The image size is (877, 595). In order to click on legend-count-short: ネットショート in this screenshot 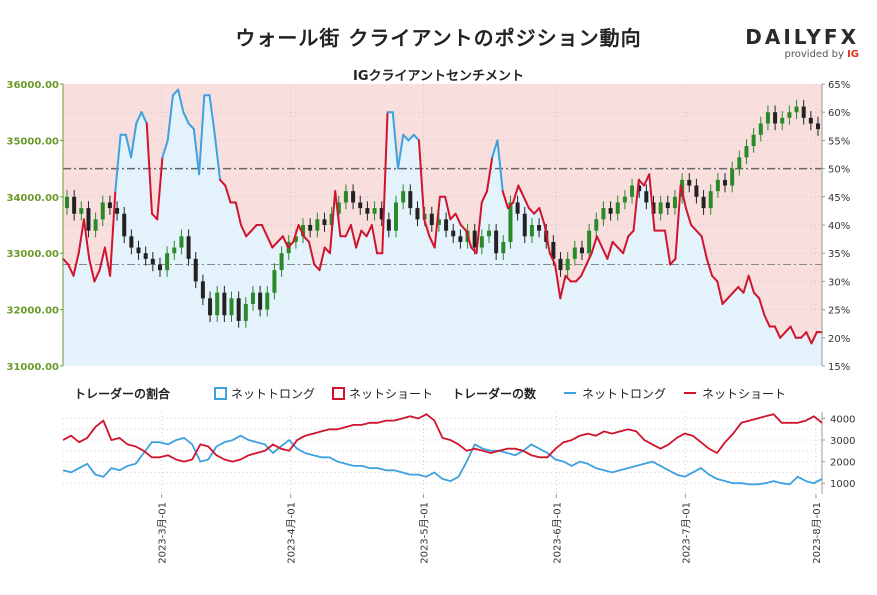, I will do `click(735, 393)`.